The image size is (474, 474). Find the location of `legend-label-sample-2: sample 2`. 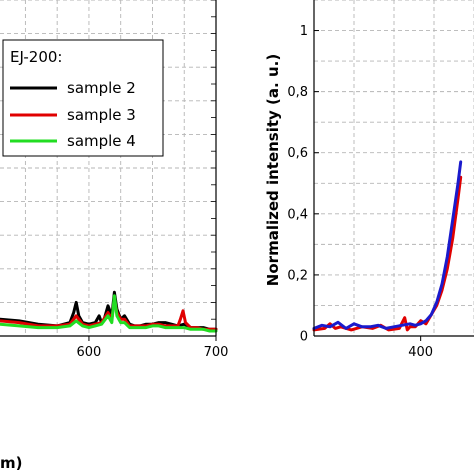

legend-label-sample-2: sample 2 is located at coordinates (101, 88).